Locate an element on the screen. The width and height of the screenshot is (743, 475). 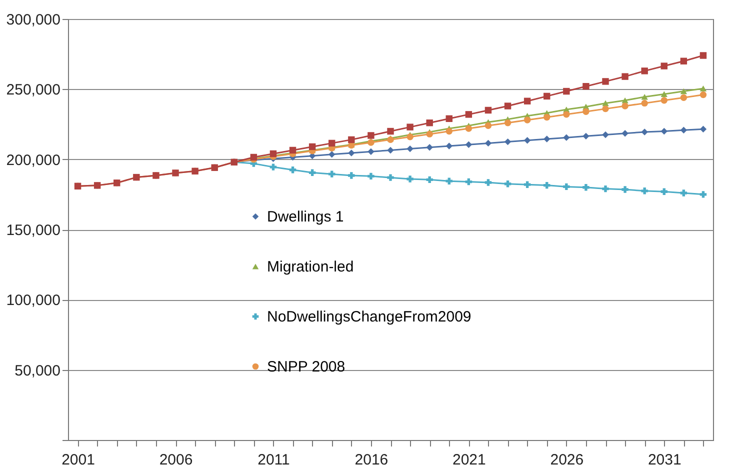
y-tick-label: 150,000 is located at coordinates (33, 230).